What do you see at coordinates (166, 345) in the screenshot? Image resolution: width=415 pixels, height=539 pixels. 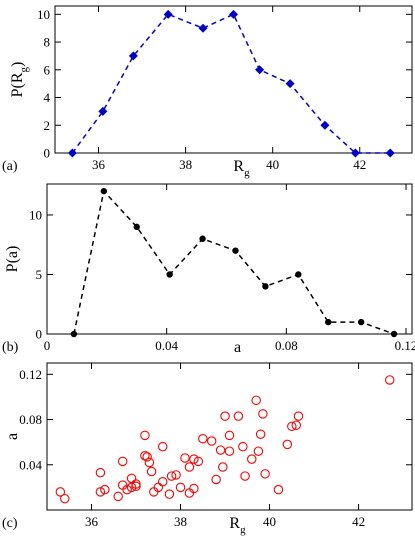 I see `x-tick-label: 0.04` at bounding box center [166, 345].